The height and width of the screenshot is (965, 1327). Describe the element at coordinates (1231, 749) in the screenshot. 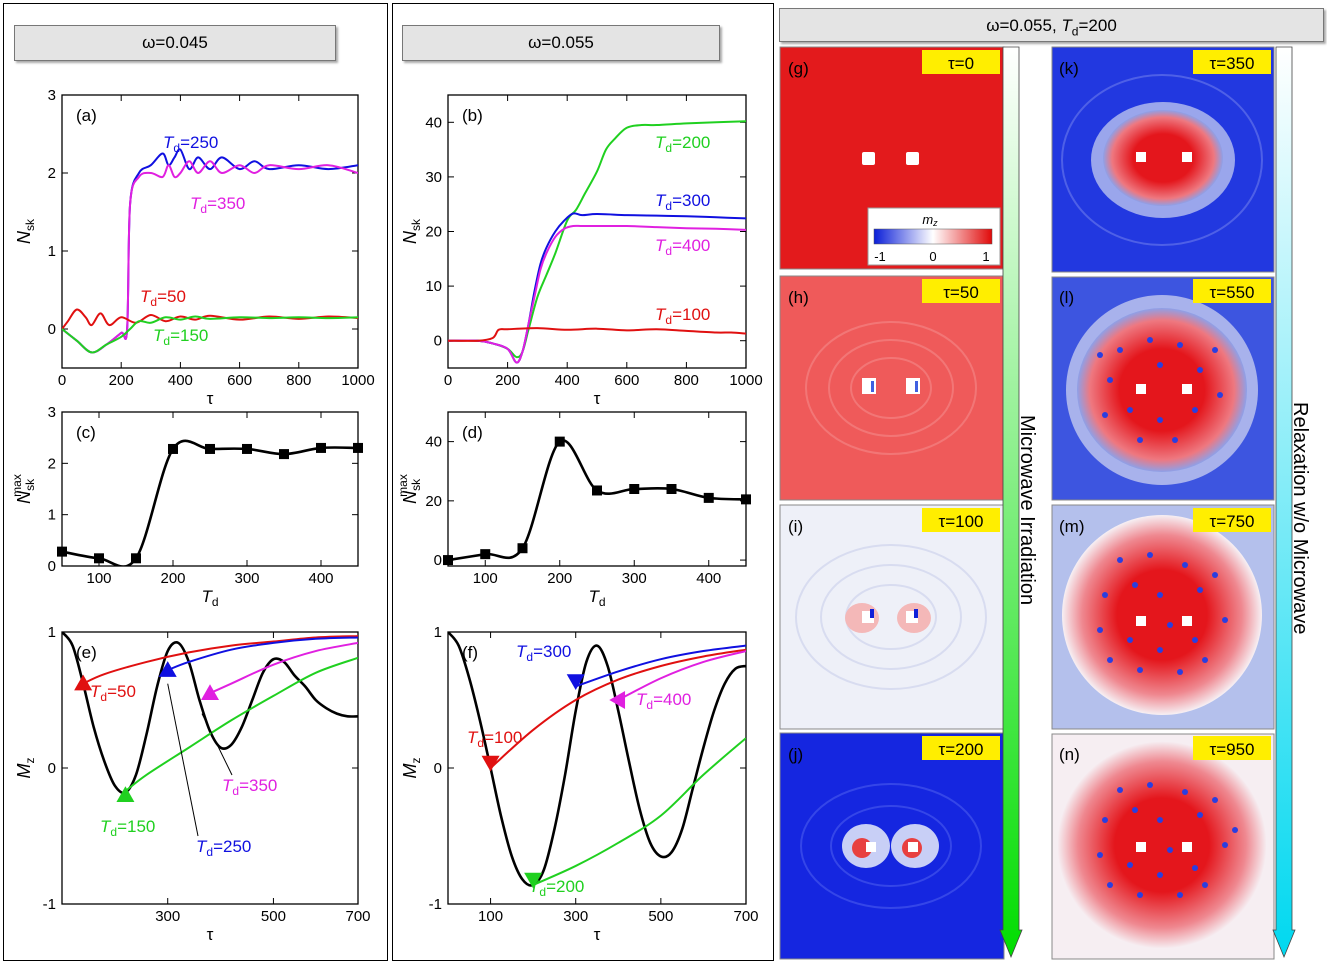

I see `svg-text: τ=950` at that location.